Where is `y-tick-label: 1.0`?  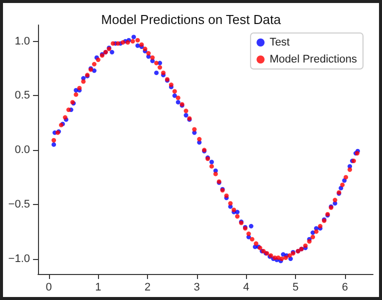
y-tick-label: 1.0 is located at coordinates (22, 41).